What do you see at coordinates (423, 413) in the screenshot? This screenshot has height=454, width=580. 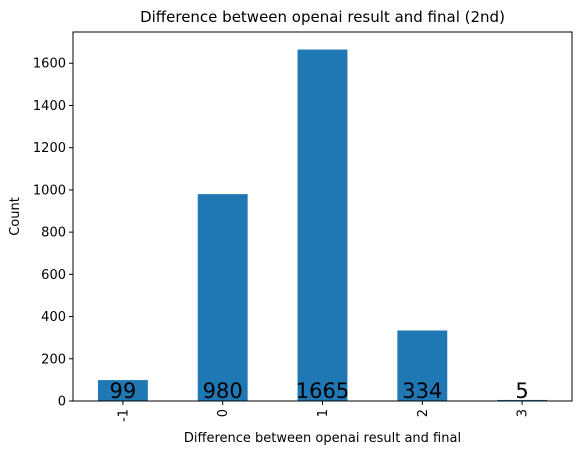 I see `x-tick-label: 2` at bounding box center [423, 413].